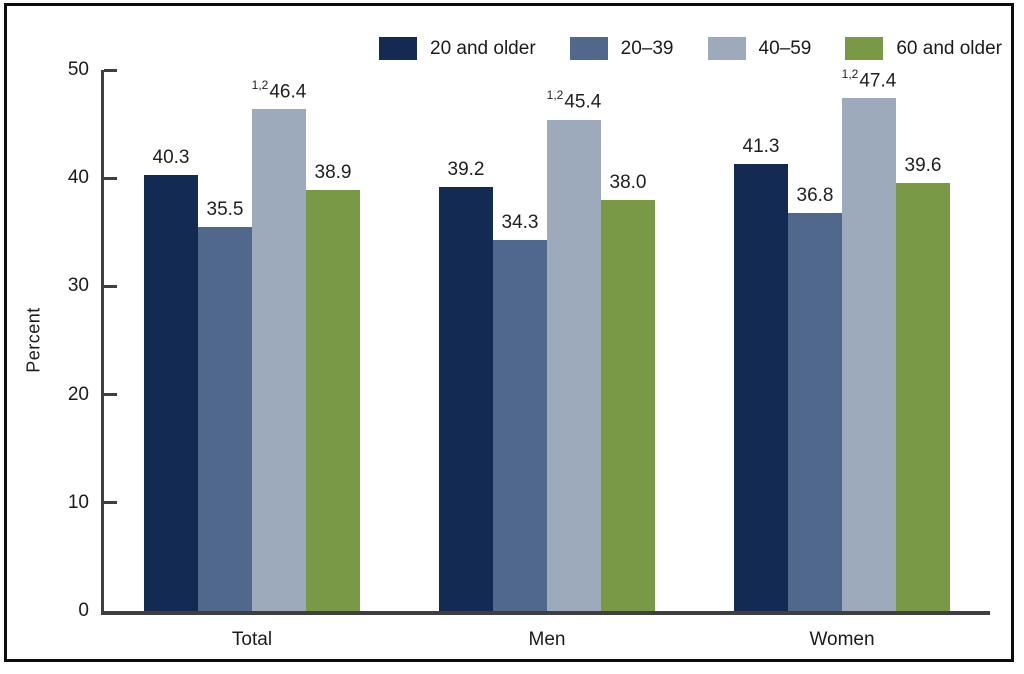  What do you see at coordinates (547, 639) in the screenshot?
I see `x-category-label: Men` at bounding box center [547, 639].